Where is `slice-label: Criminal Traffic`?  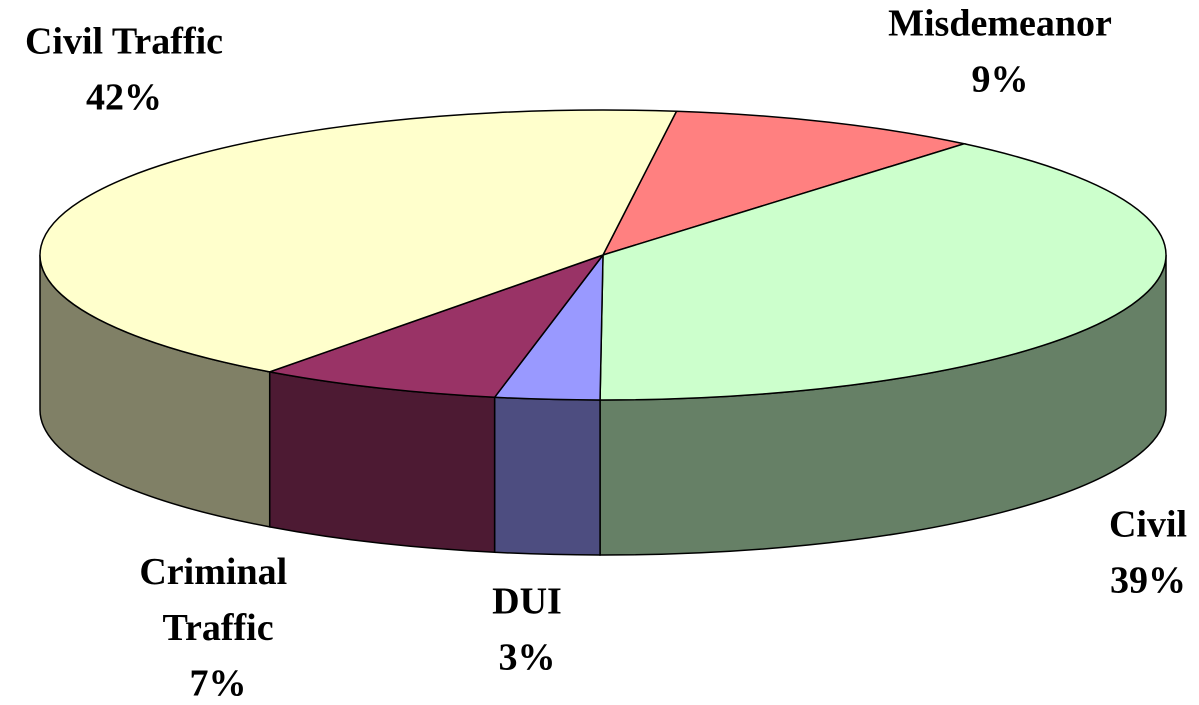
slice-label: Criminal Traffic is located at coordinates (217, 600).